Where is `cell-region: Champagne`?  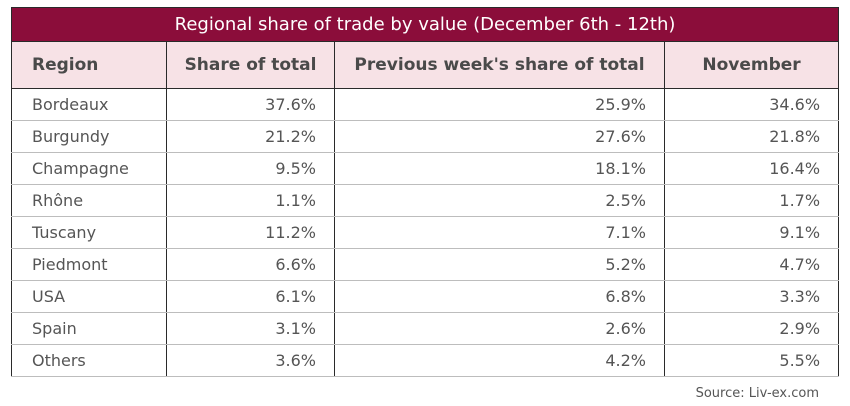 cell-region: Champagne is located at coordinates (89, 168).